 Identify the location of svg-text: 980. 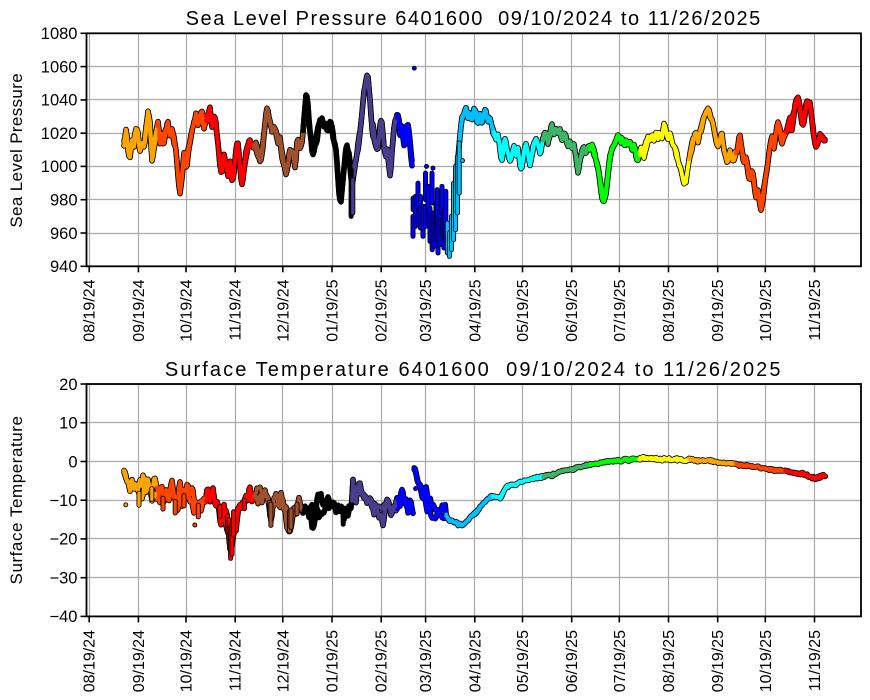
(64, 201).